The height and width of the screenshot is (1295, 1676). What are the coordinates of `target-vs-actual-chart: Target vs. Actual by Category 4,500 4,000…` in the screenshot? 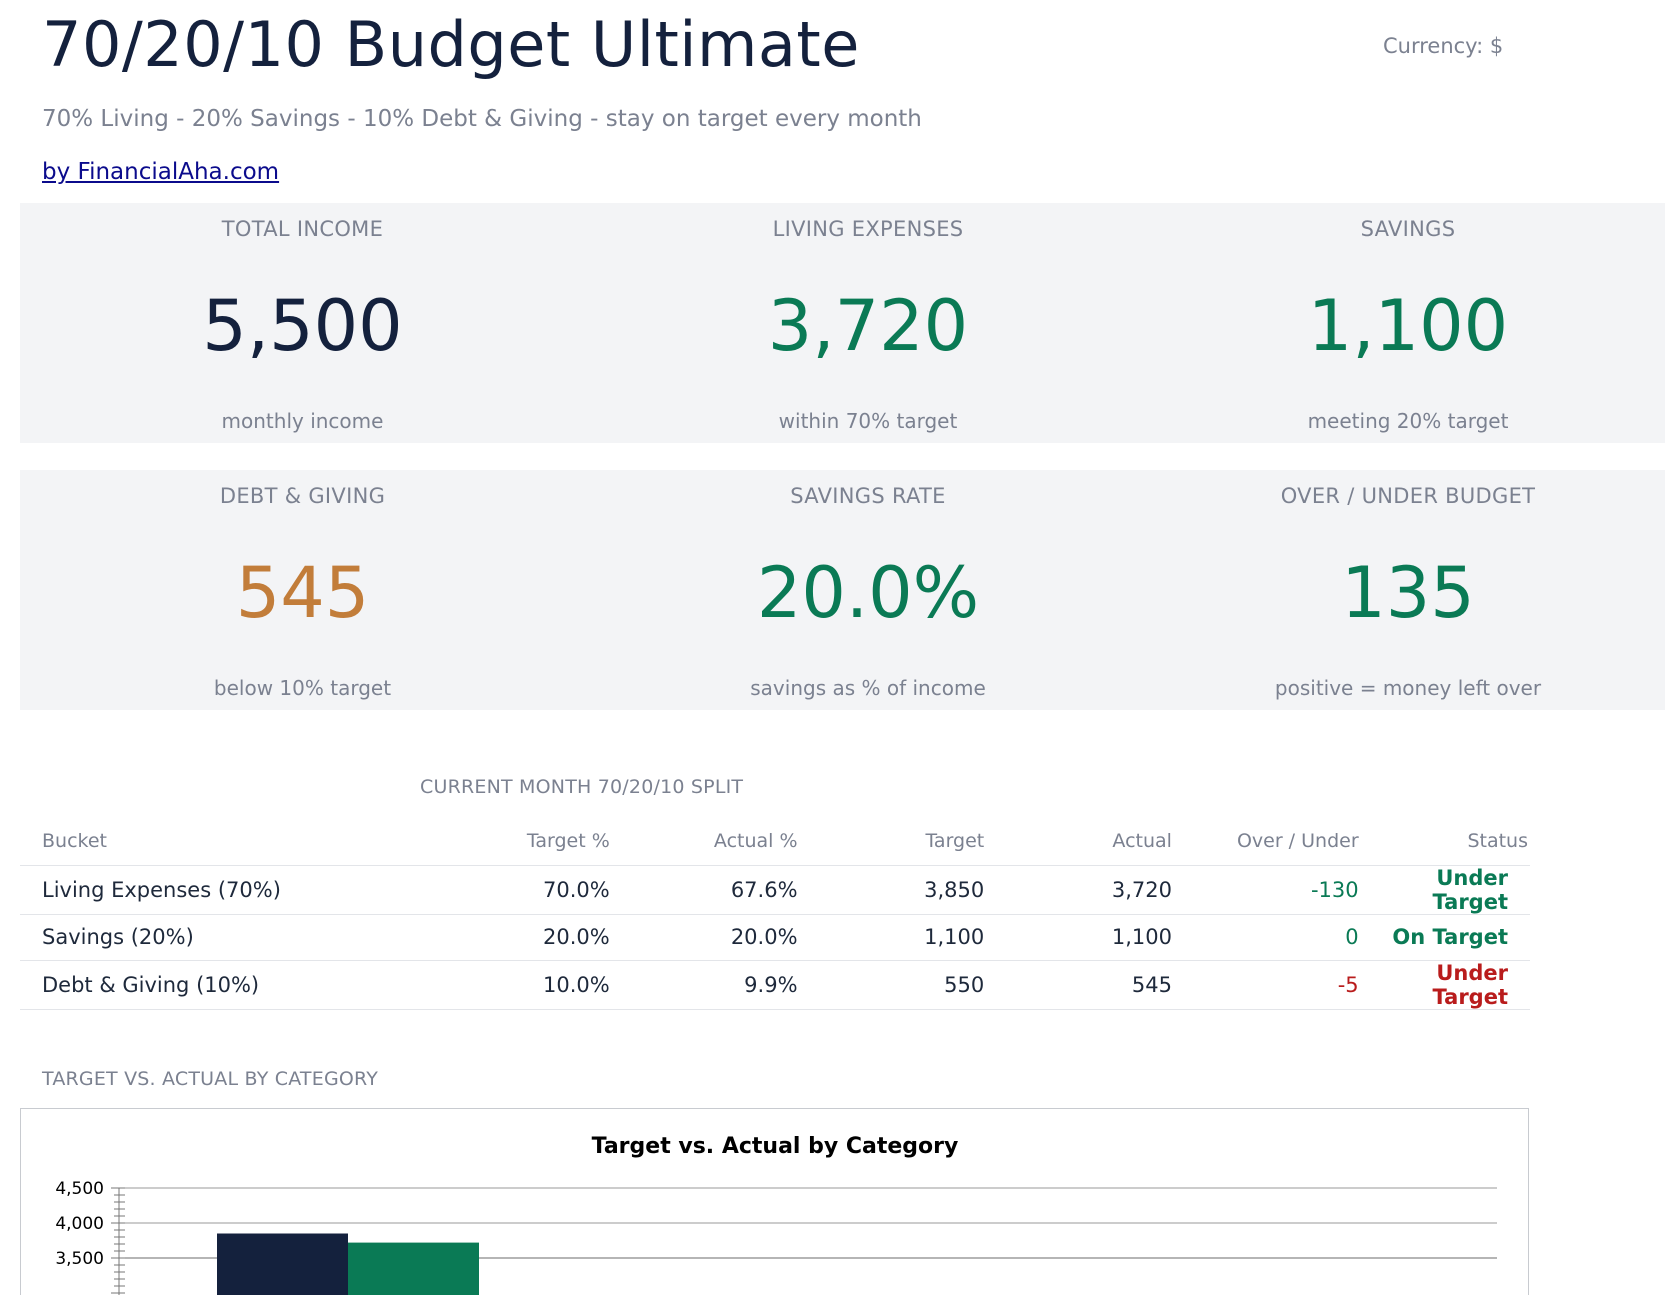 It's located at (776, 1214).